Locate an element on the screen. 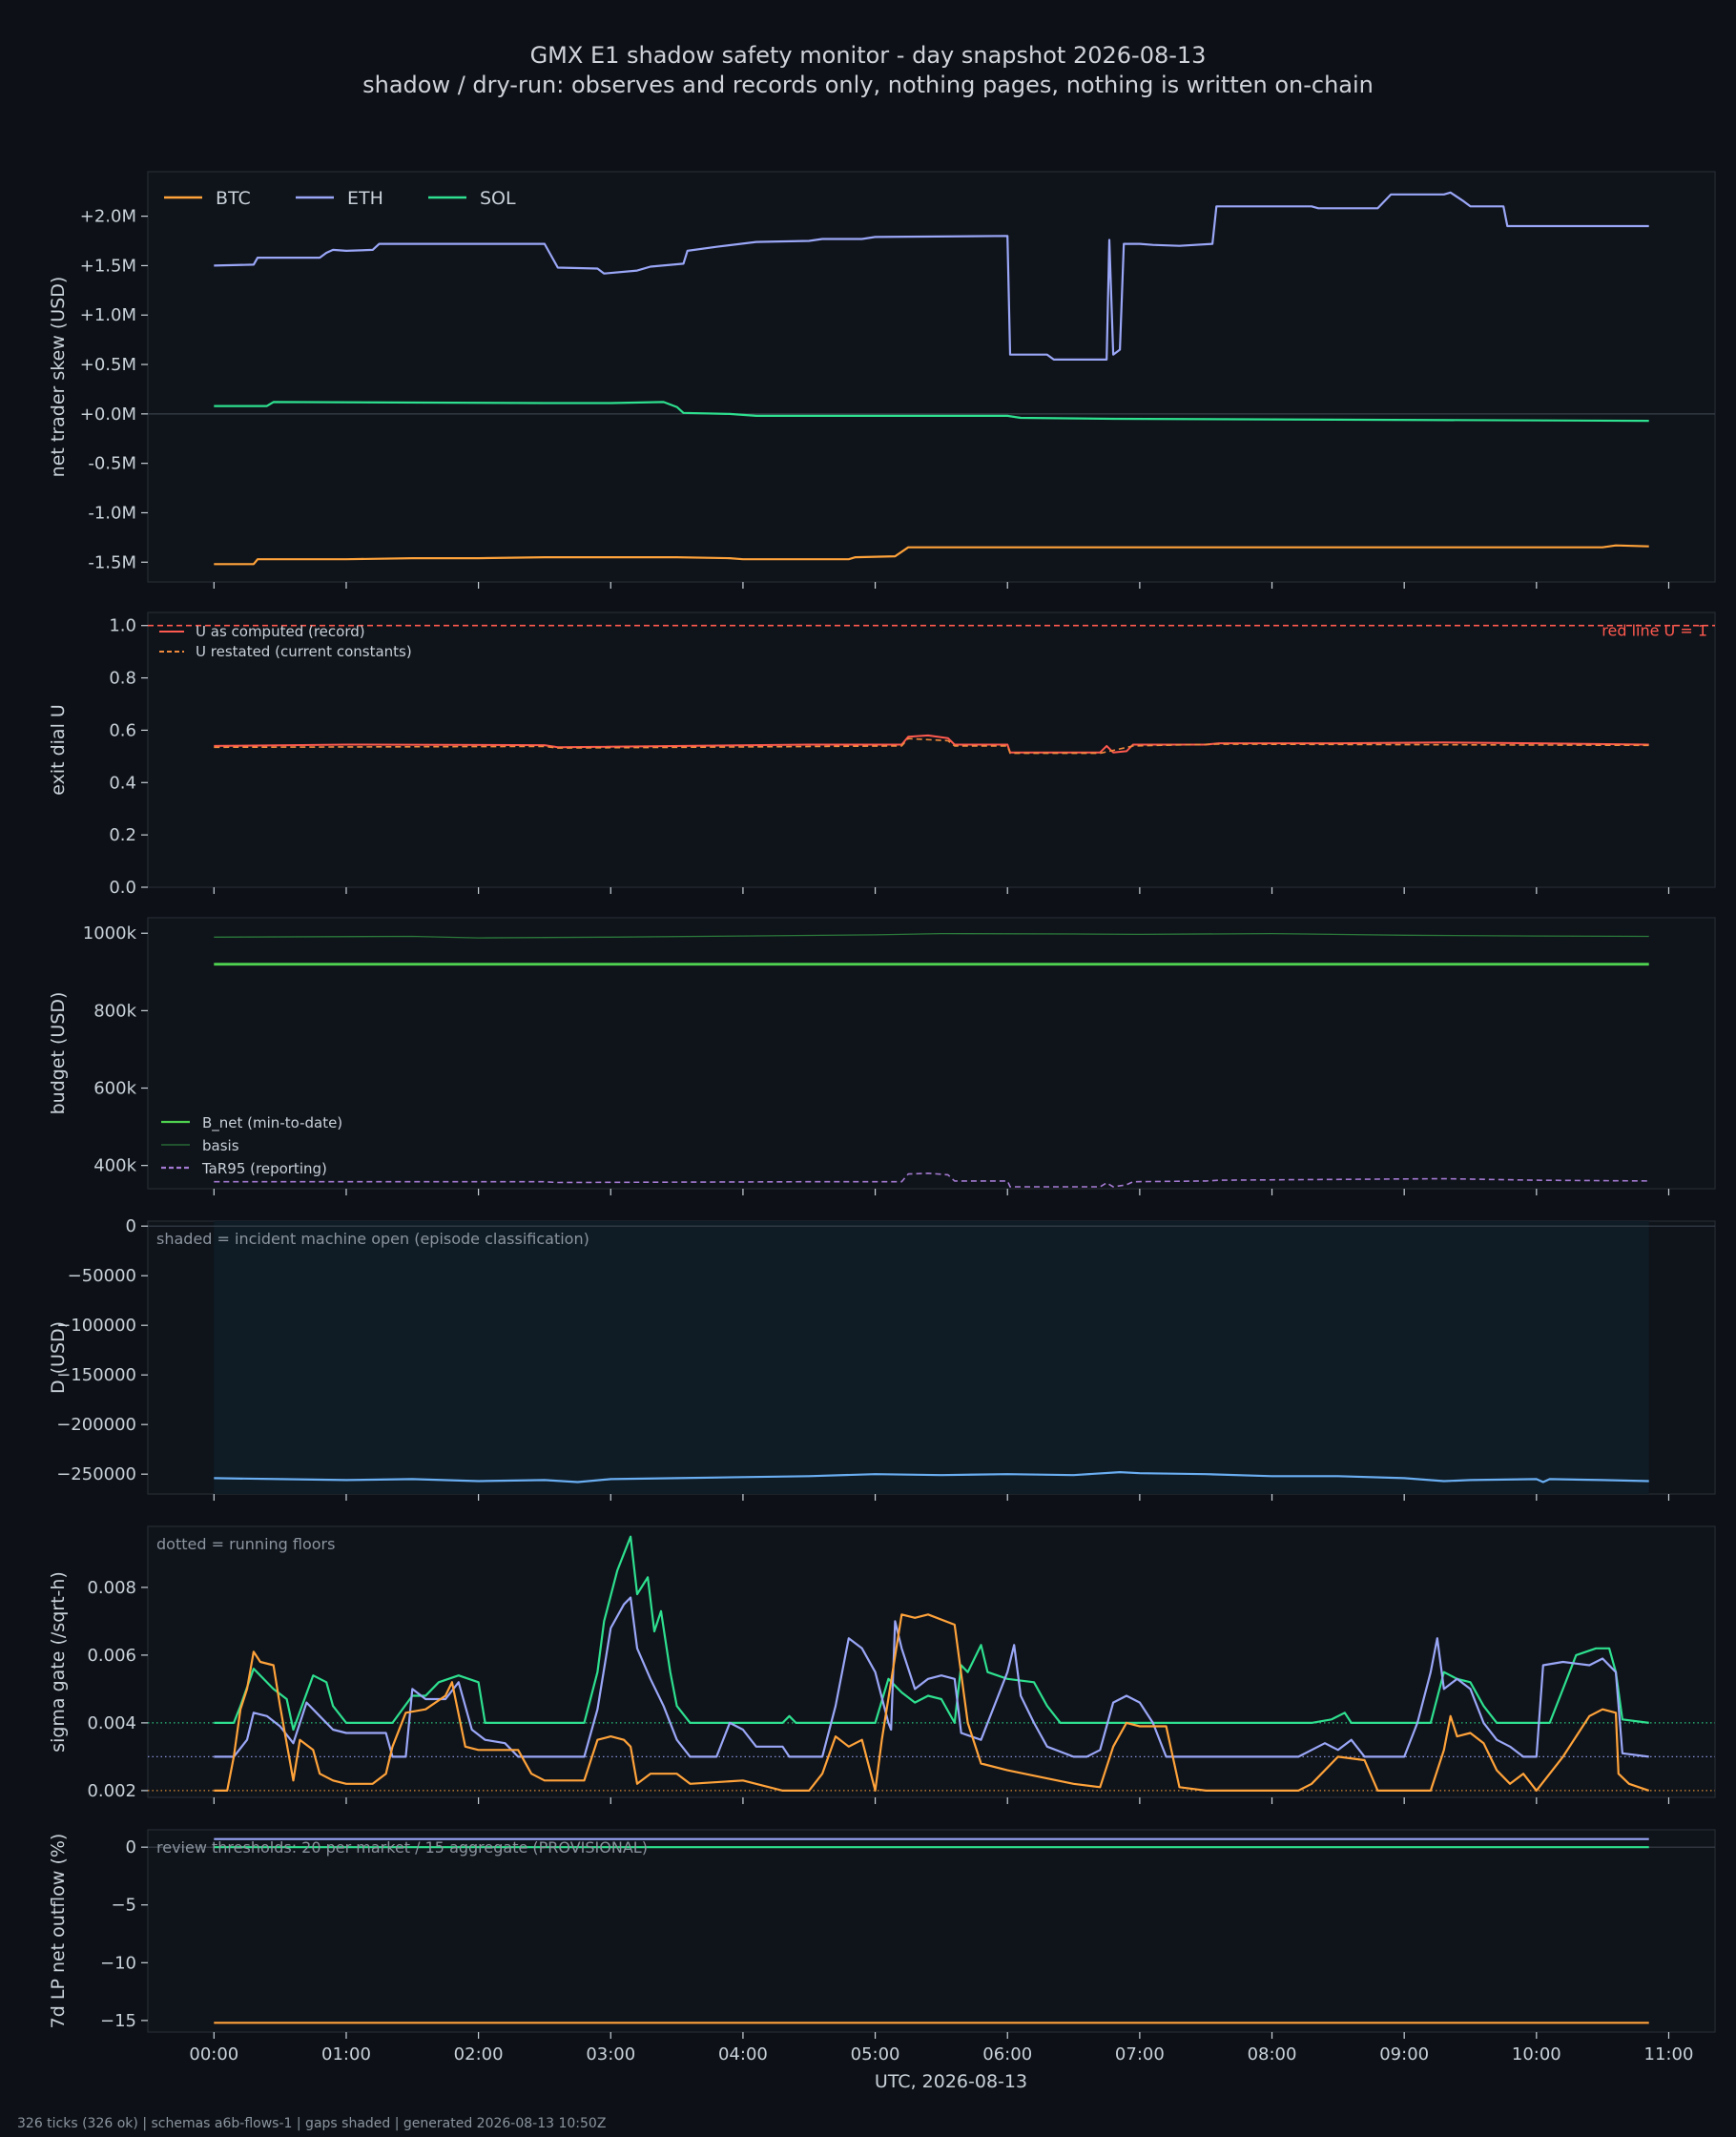  y-axis-label: budget (USD) is located at coordinates (58, 1053).